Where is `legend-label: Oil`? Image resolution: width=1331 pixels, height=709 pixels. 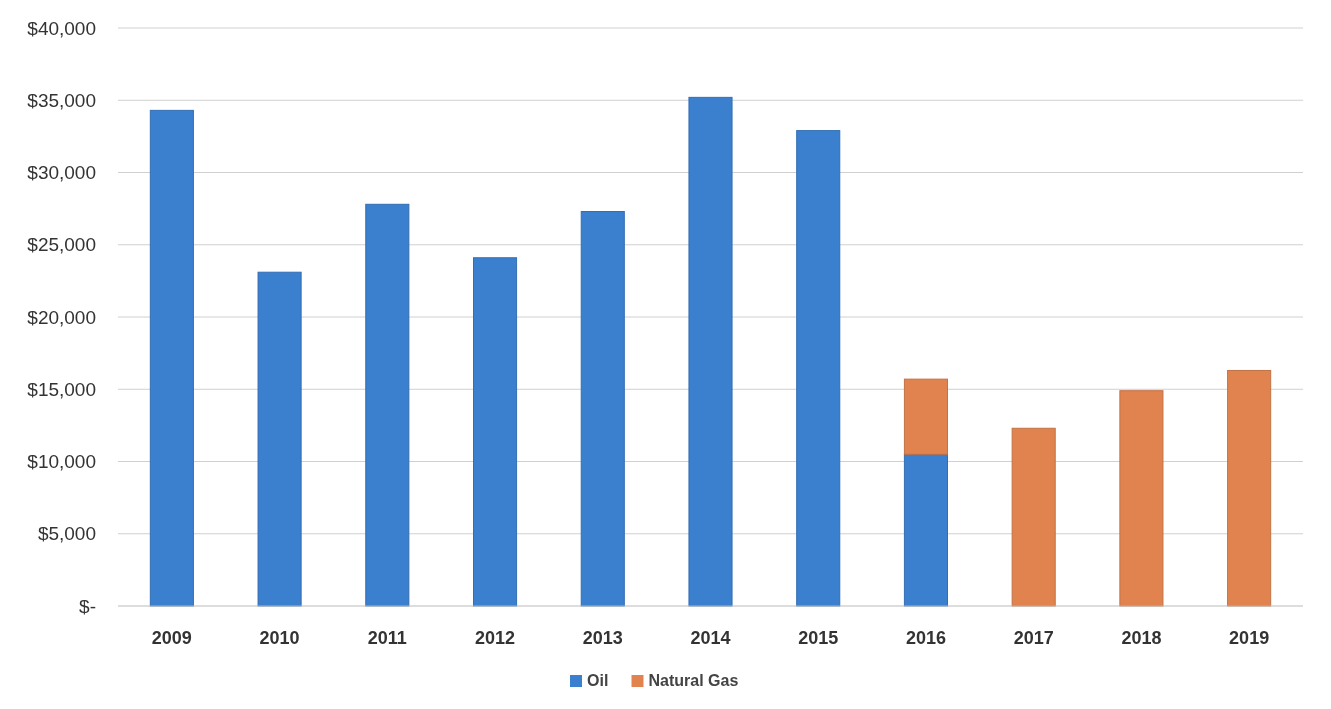
legend-label: Oil is located at coordinates (598, 680).